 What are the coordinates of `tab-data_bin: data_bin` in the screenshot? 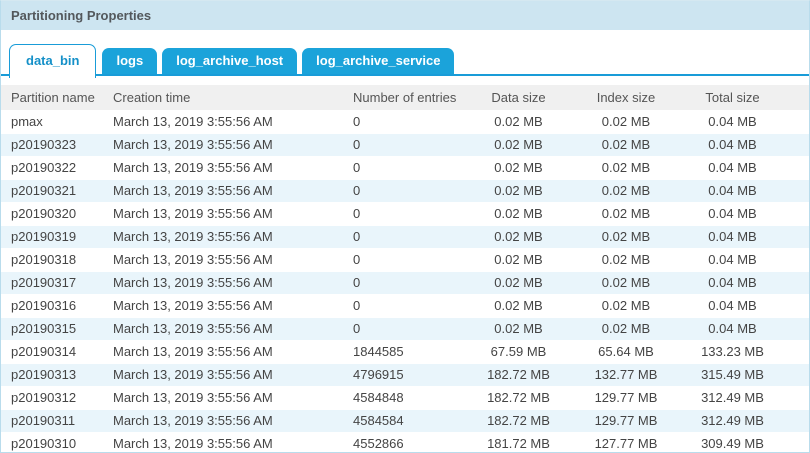 It's located at (53, 61).